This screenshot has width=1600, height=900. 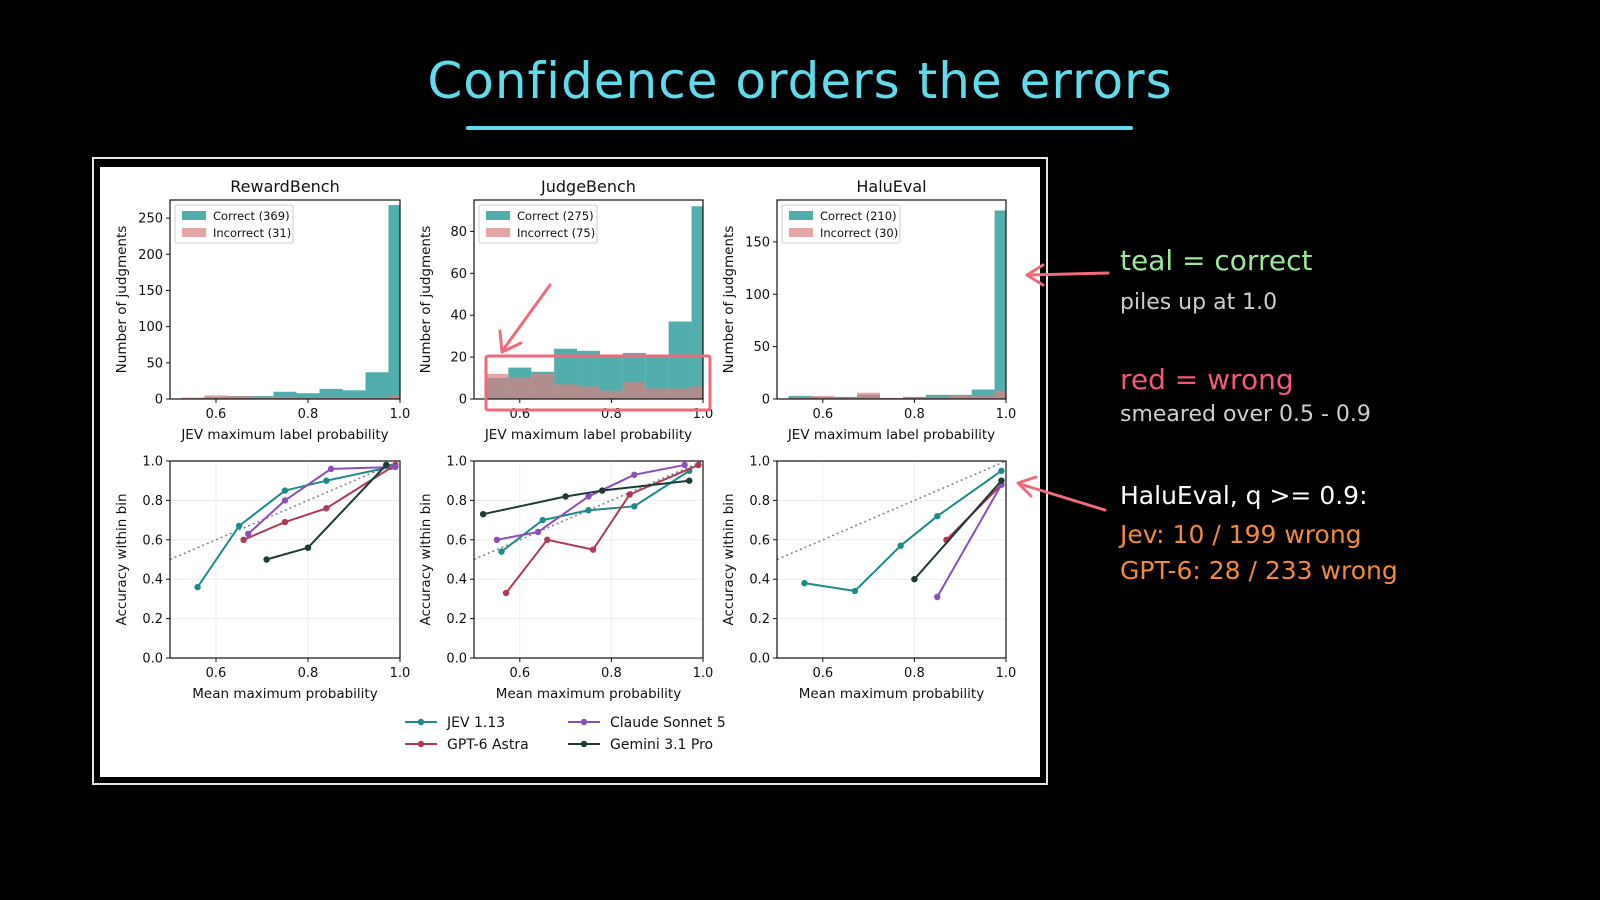 What do you see at coordinates (251, 216) in the screenshot?
I see `legend-label-correct: Correct (369)` at bounding box center [251, 216].